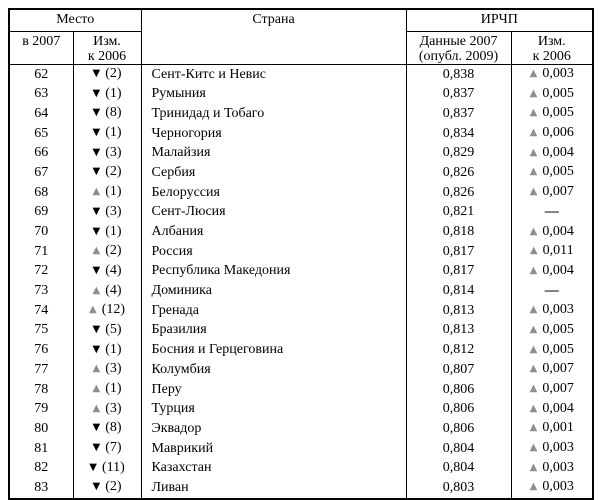 The height and width of the screenshot is (500, 600). What do you see at coordinates (552, 468) in the screenshot?
I see `hdi-change-cell: ▲ 0,003` at bounding box center [552, 468].